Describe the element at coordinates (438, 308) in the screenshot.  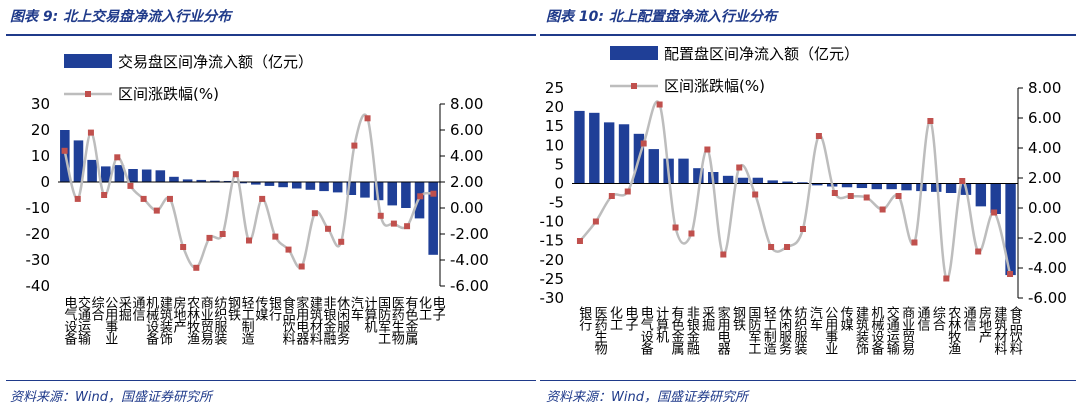
I see `x-tick-label: 电子` at that location.